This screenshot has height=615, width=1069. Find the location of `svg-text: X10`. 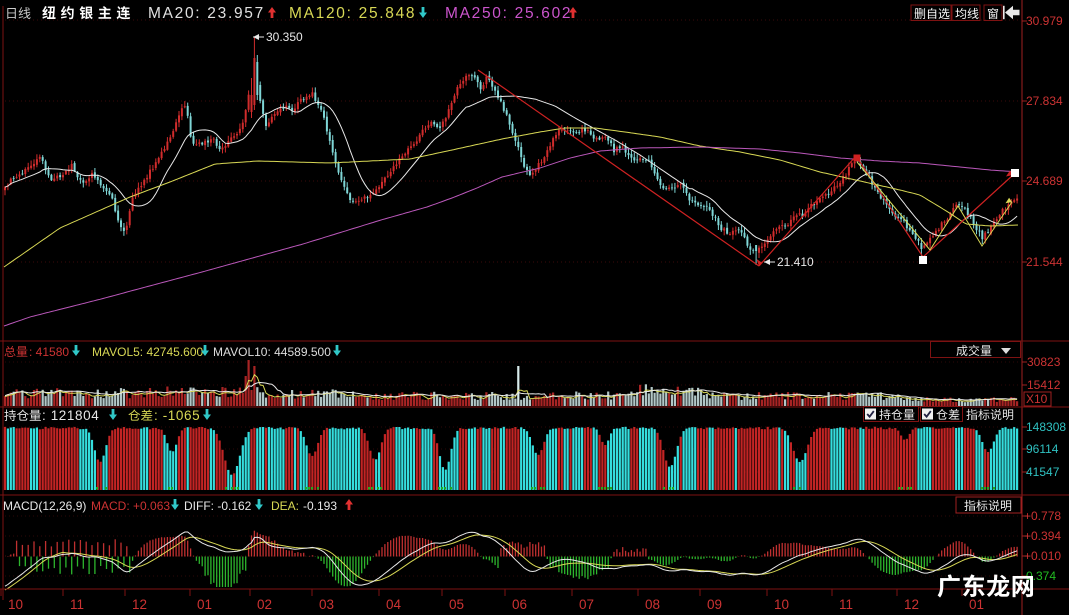

svg-text: X10 is located at coordinates (1037, 399).